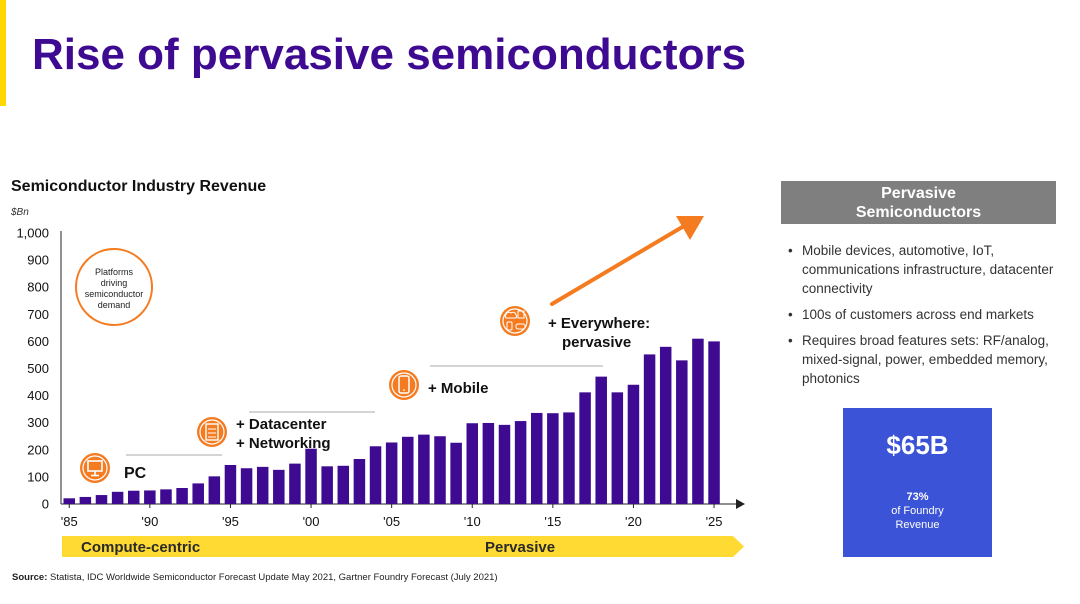 The height and width of the screenshot is (604, 1080). Describe the element at coordinates (520, 547) in the screenshot. I see `era-band-label: Pervasive` at that location.